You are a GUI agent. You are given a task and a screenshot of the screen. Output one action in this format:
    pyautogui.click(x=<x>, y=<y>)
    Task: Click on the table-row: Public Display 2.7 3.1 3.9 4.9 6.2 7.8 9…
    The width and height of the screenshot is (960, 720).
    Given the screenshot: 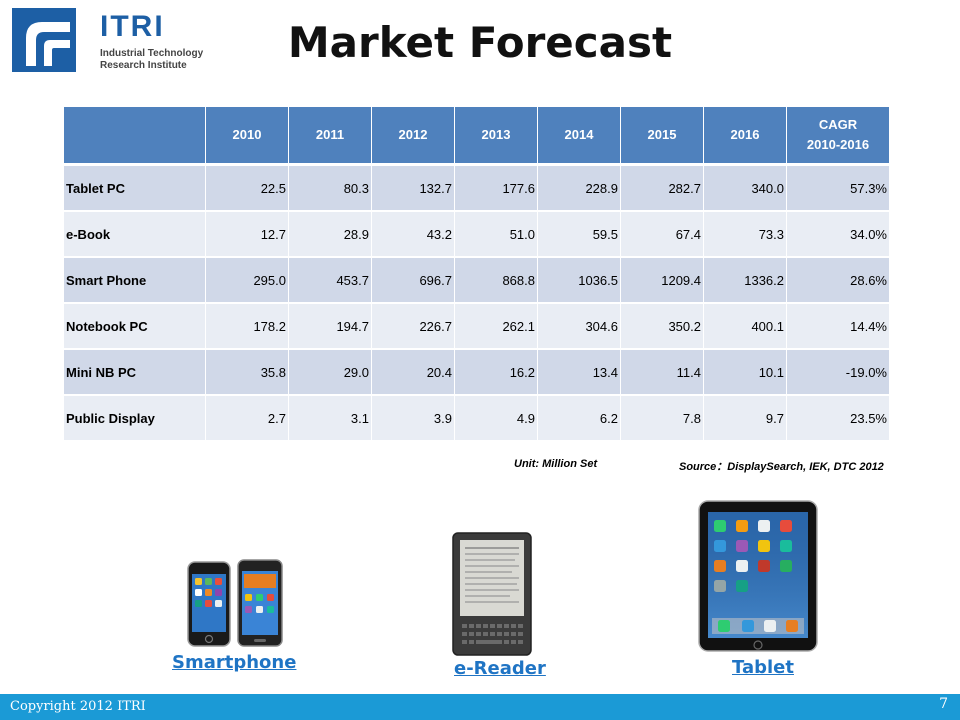 What is the action you would take?
    pyautogui.click(x=477, y=418)
    